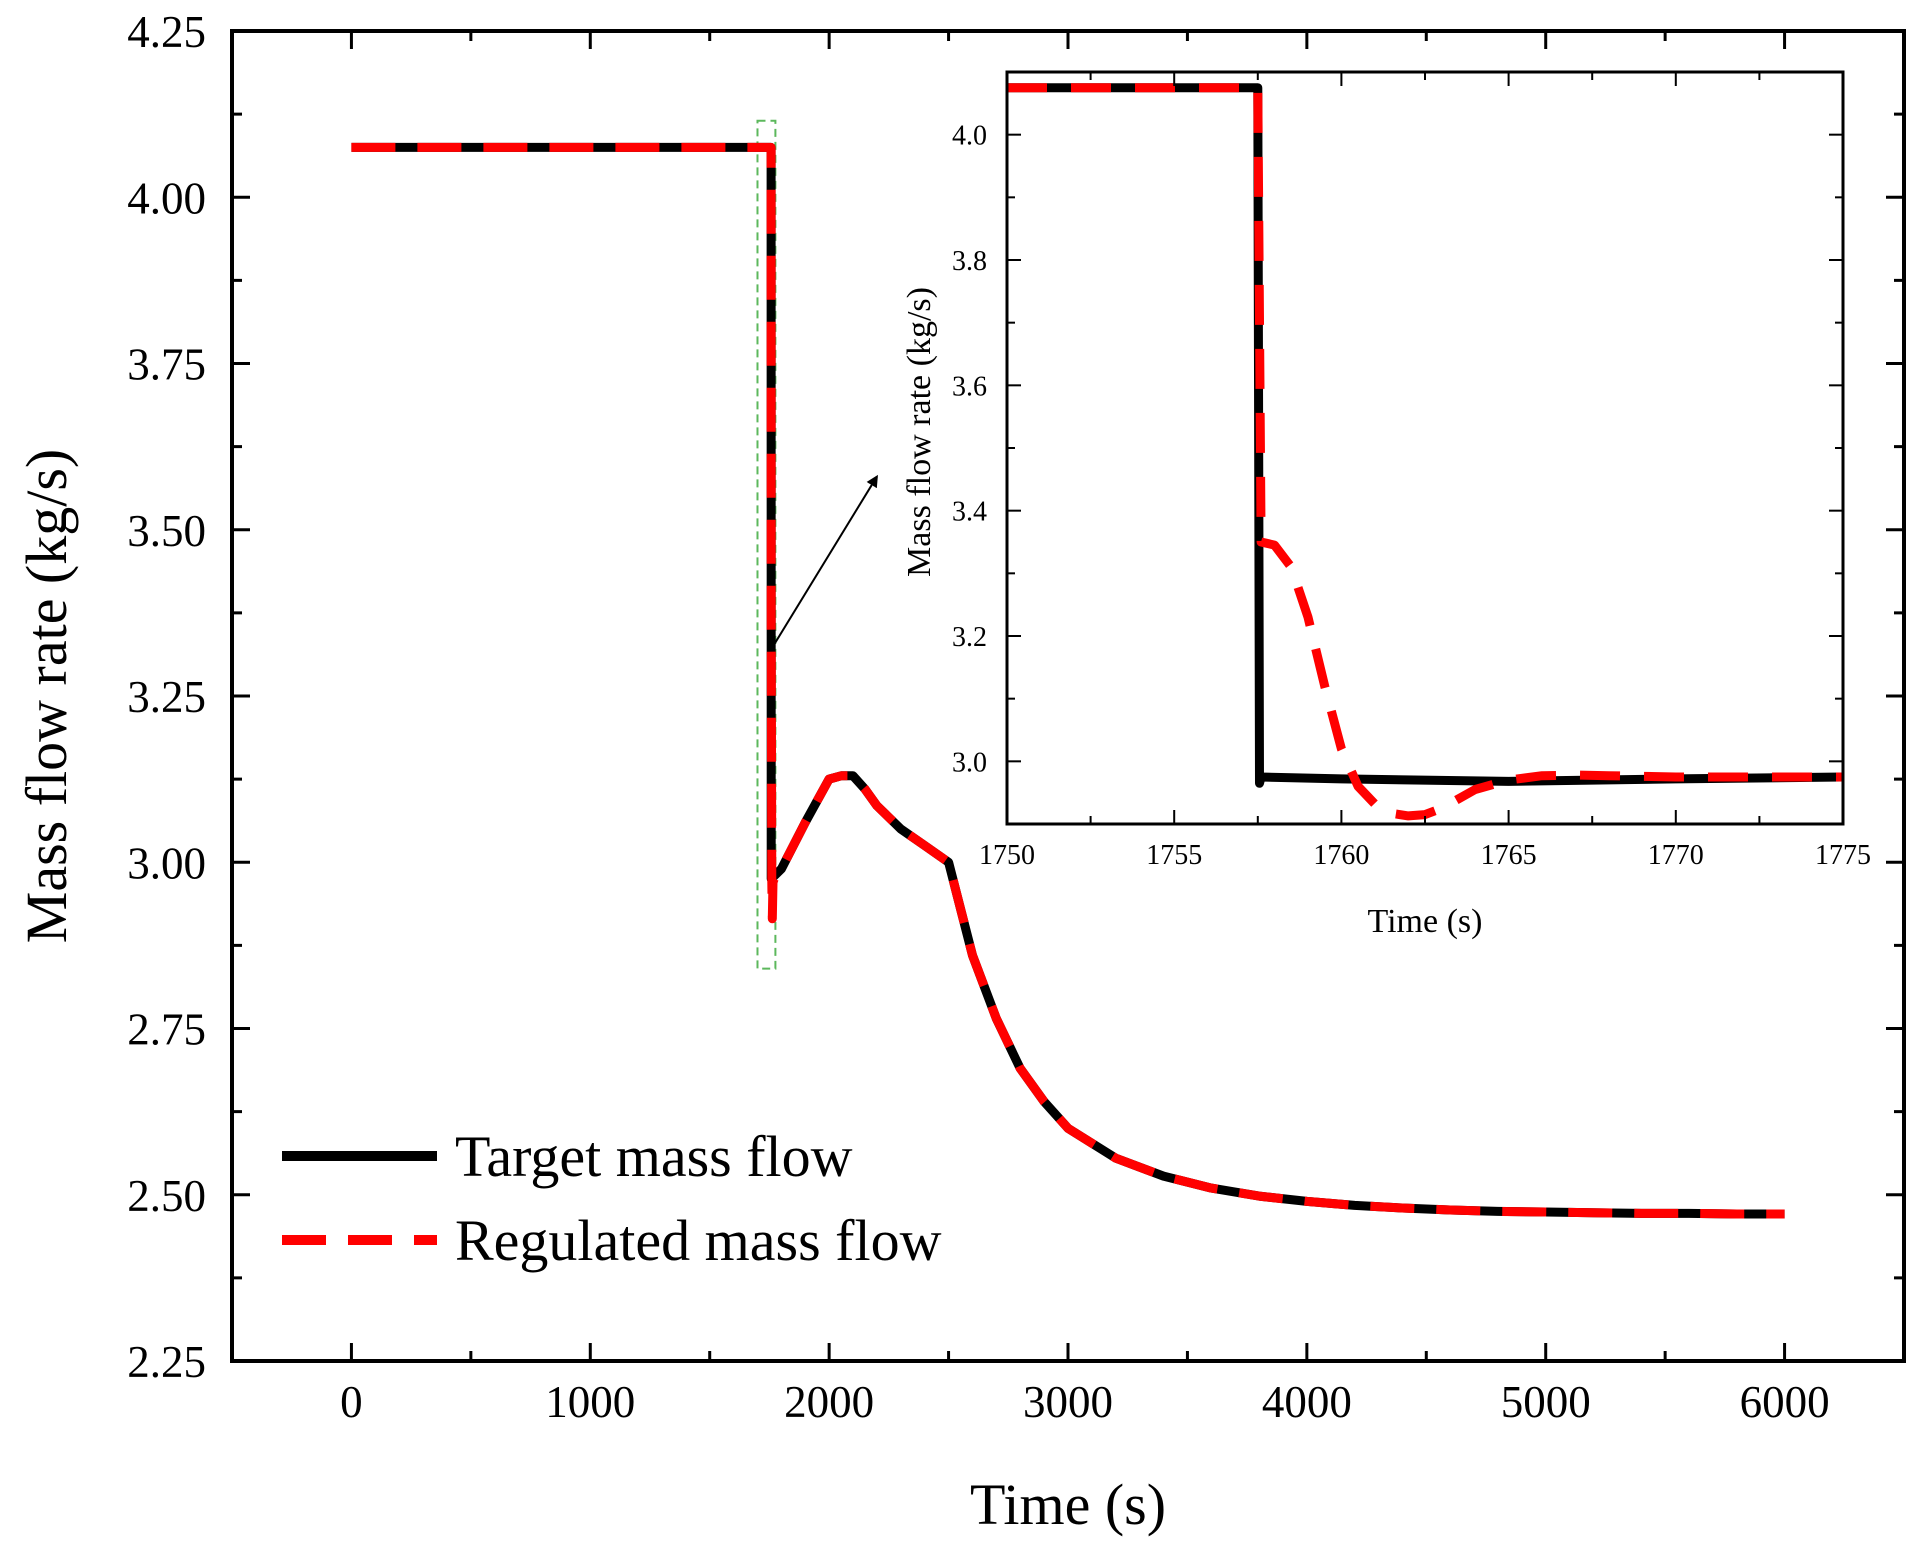 Image resolution: width=1919 pixels, height=1551 pixels. What do you see at coordinates (766, 544) in the screenshot?
I see `zoom-box` at bounding box center [766, 544].